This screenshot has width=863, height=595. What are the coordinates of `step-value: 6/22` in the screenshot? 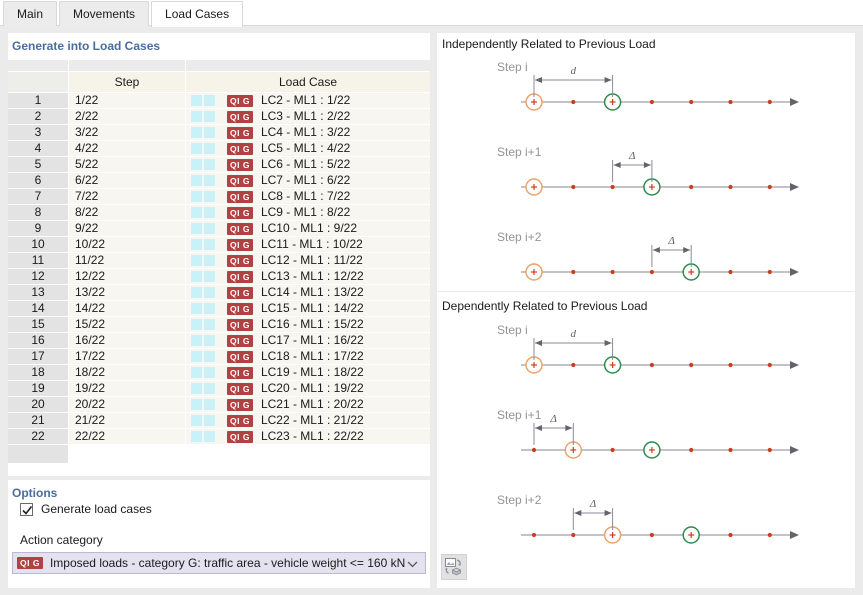 It's located at (127, 180).